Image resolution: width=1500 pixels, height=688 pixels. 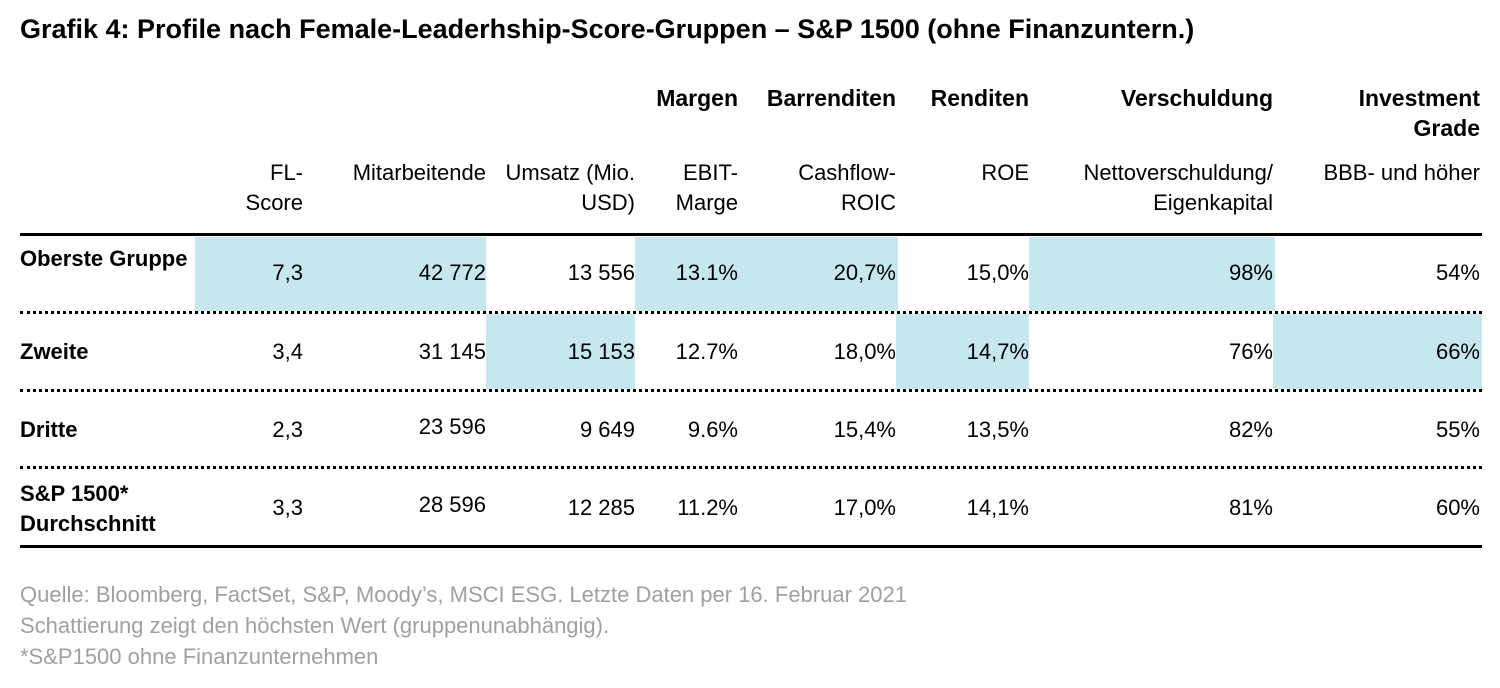 What do you see at coordinates (287, 272) in the screenshot?
I see `table-cell: 7,3` at bounding box center [287, 272].